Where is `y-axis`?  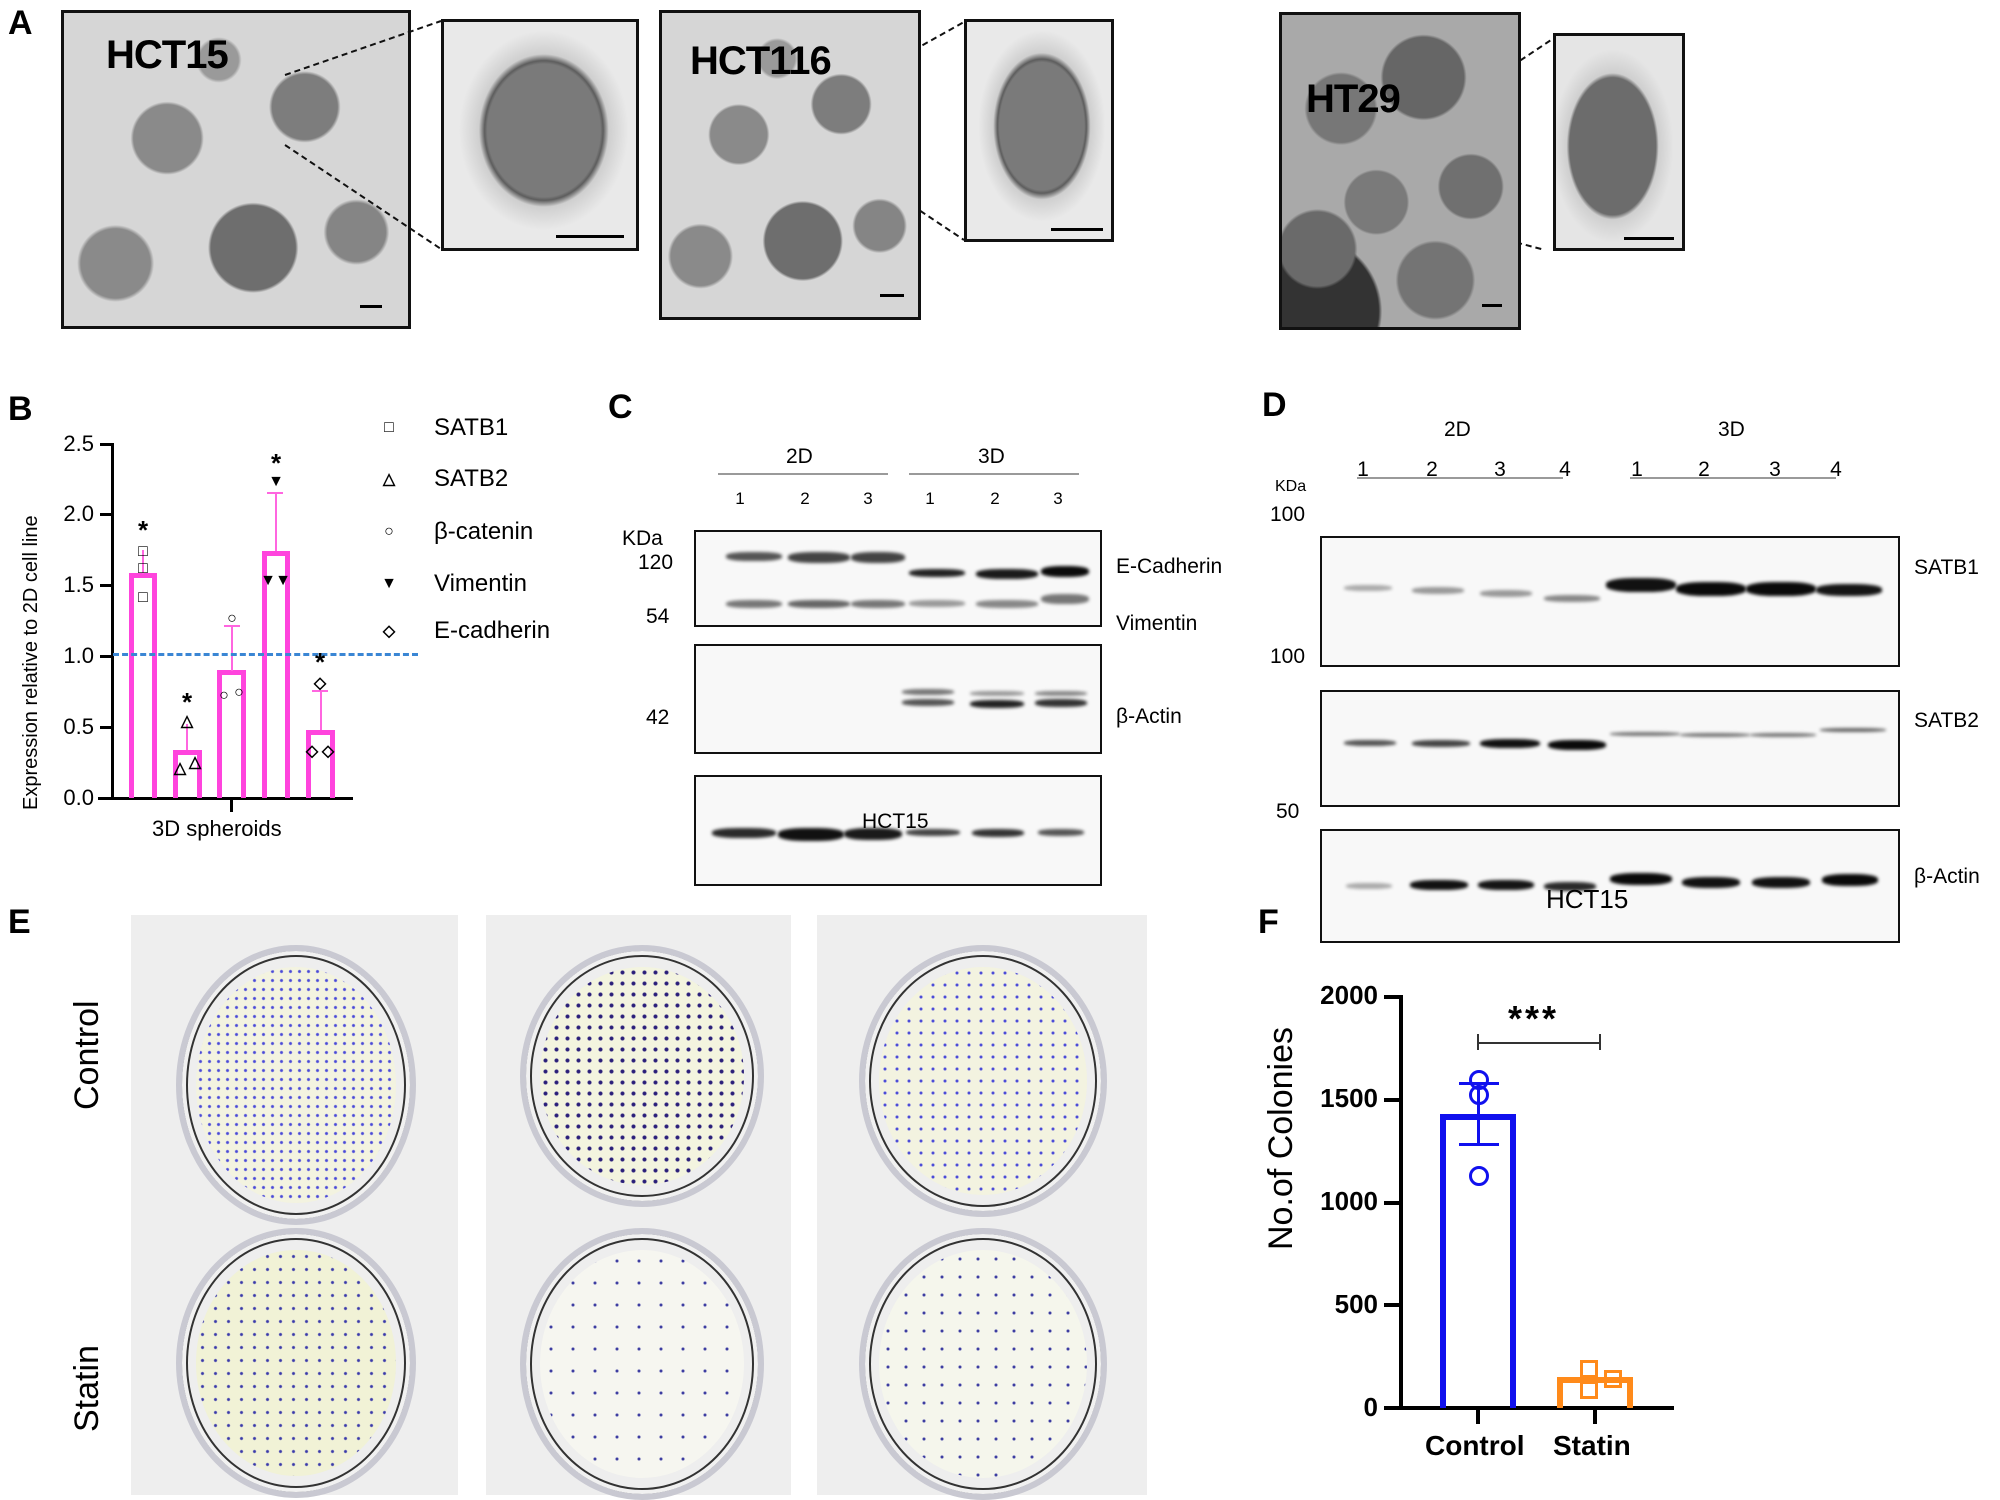 y-axis is located at coordinates (1401, 1202).